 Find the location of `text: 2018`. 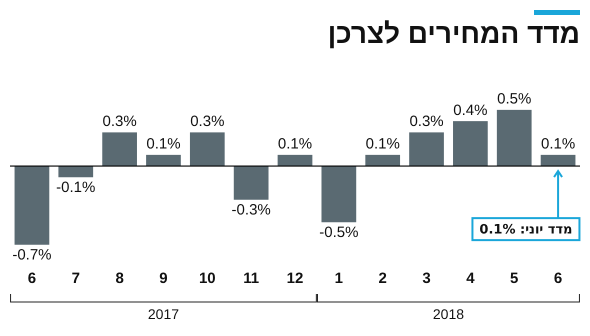

text: 2018 is located at coordinates (448, 314).